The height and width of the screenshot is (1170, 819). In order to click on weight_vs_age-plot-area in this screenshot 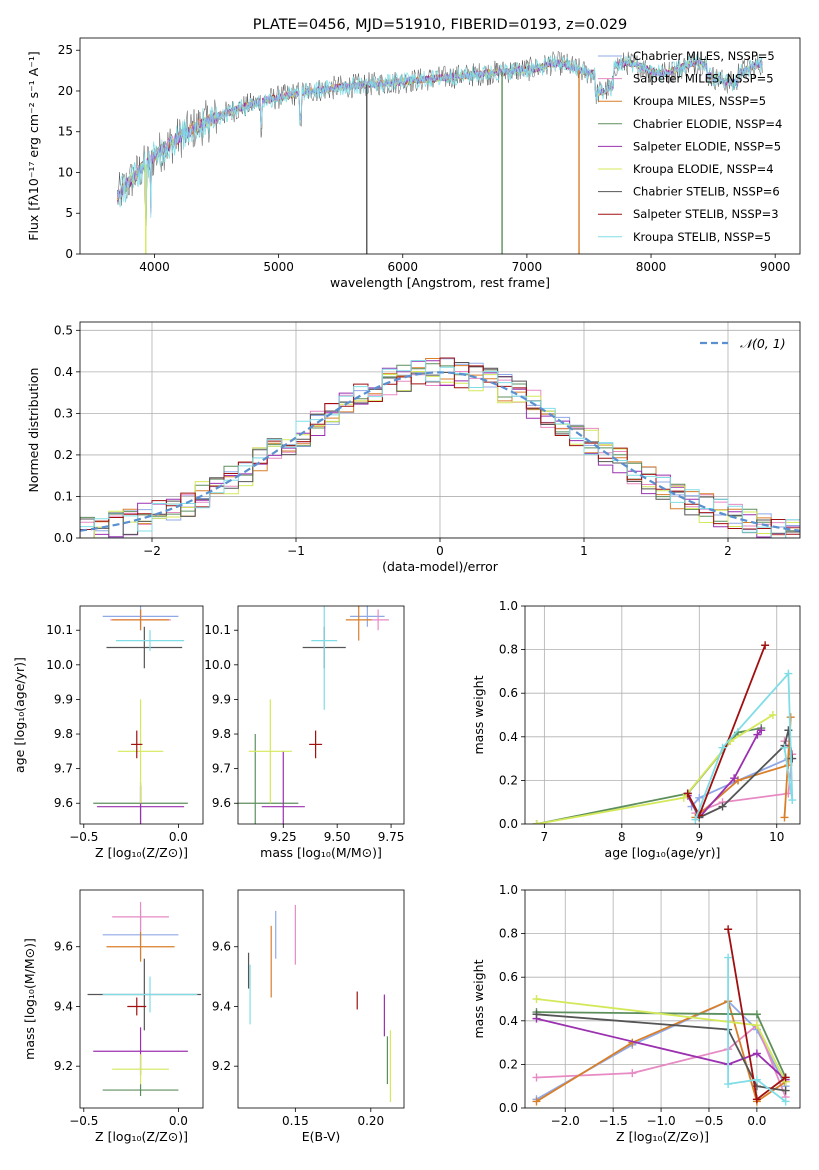, I will do `click(662, 715)`.